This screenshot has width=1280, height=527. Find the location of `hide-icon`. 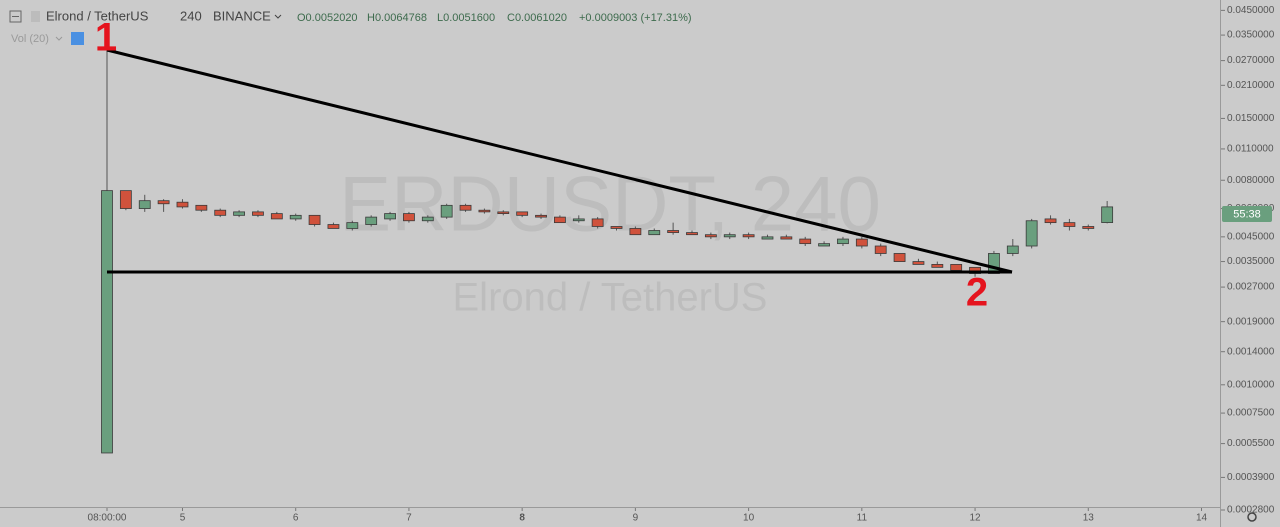

hide-icon is located at coordinates (77, 38).